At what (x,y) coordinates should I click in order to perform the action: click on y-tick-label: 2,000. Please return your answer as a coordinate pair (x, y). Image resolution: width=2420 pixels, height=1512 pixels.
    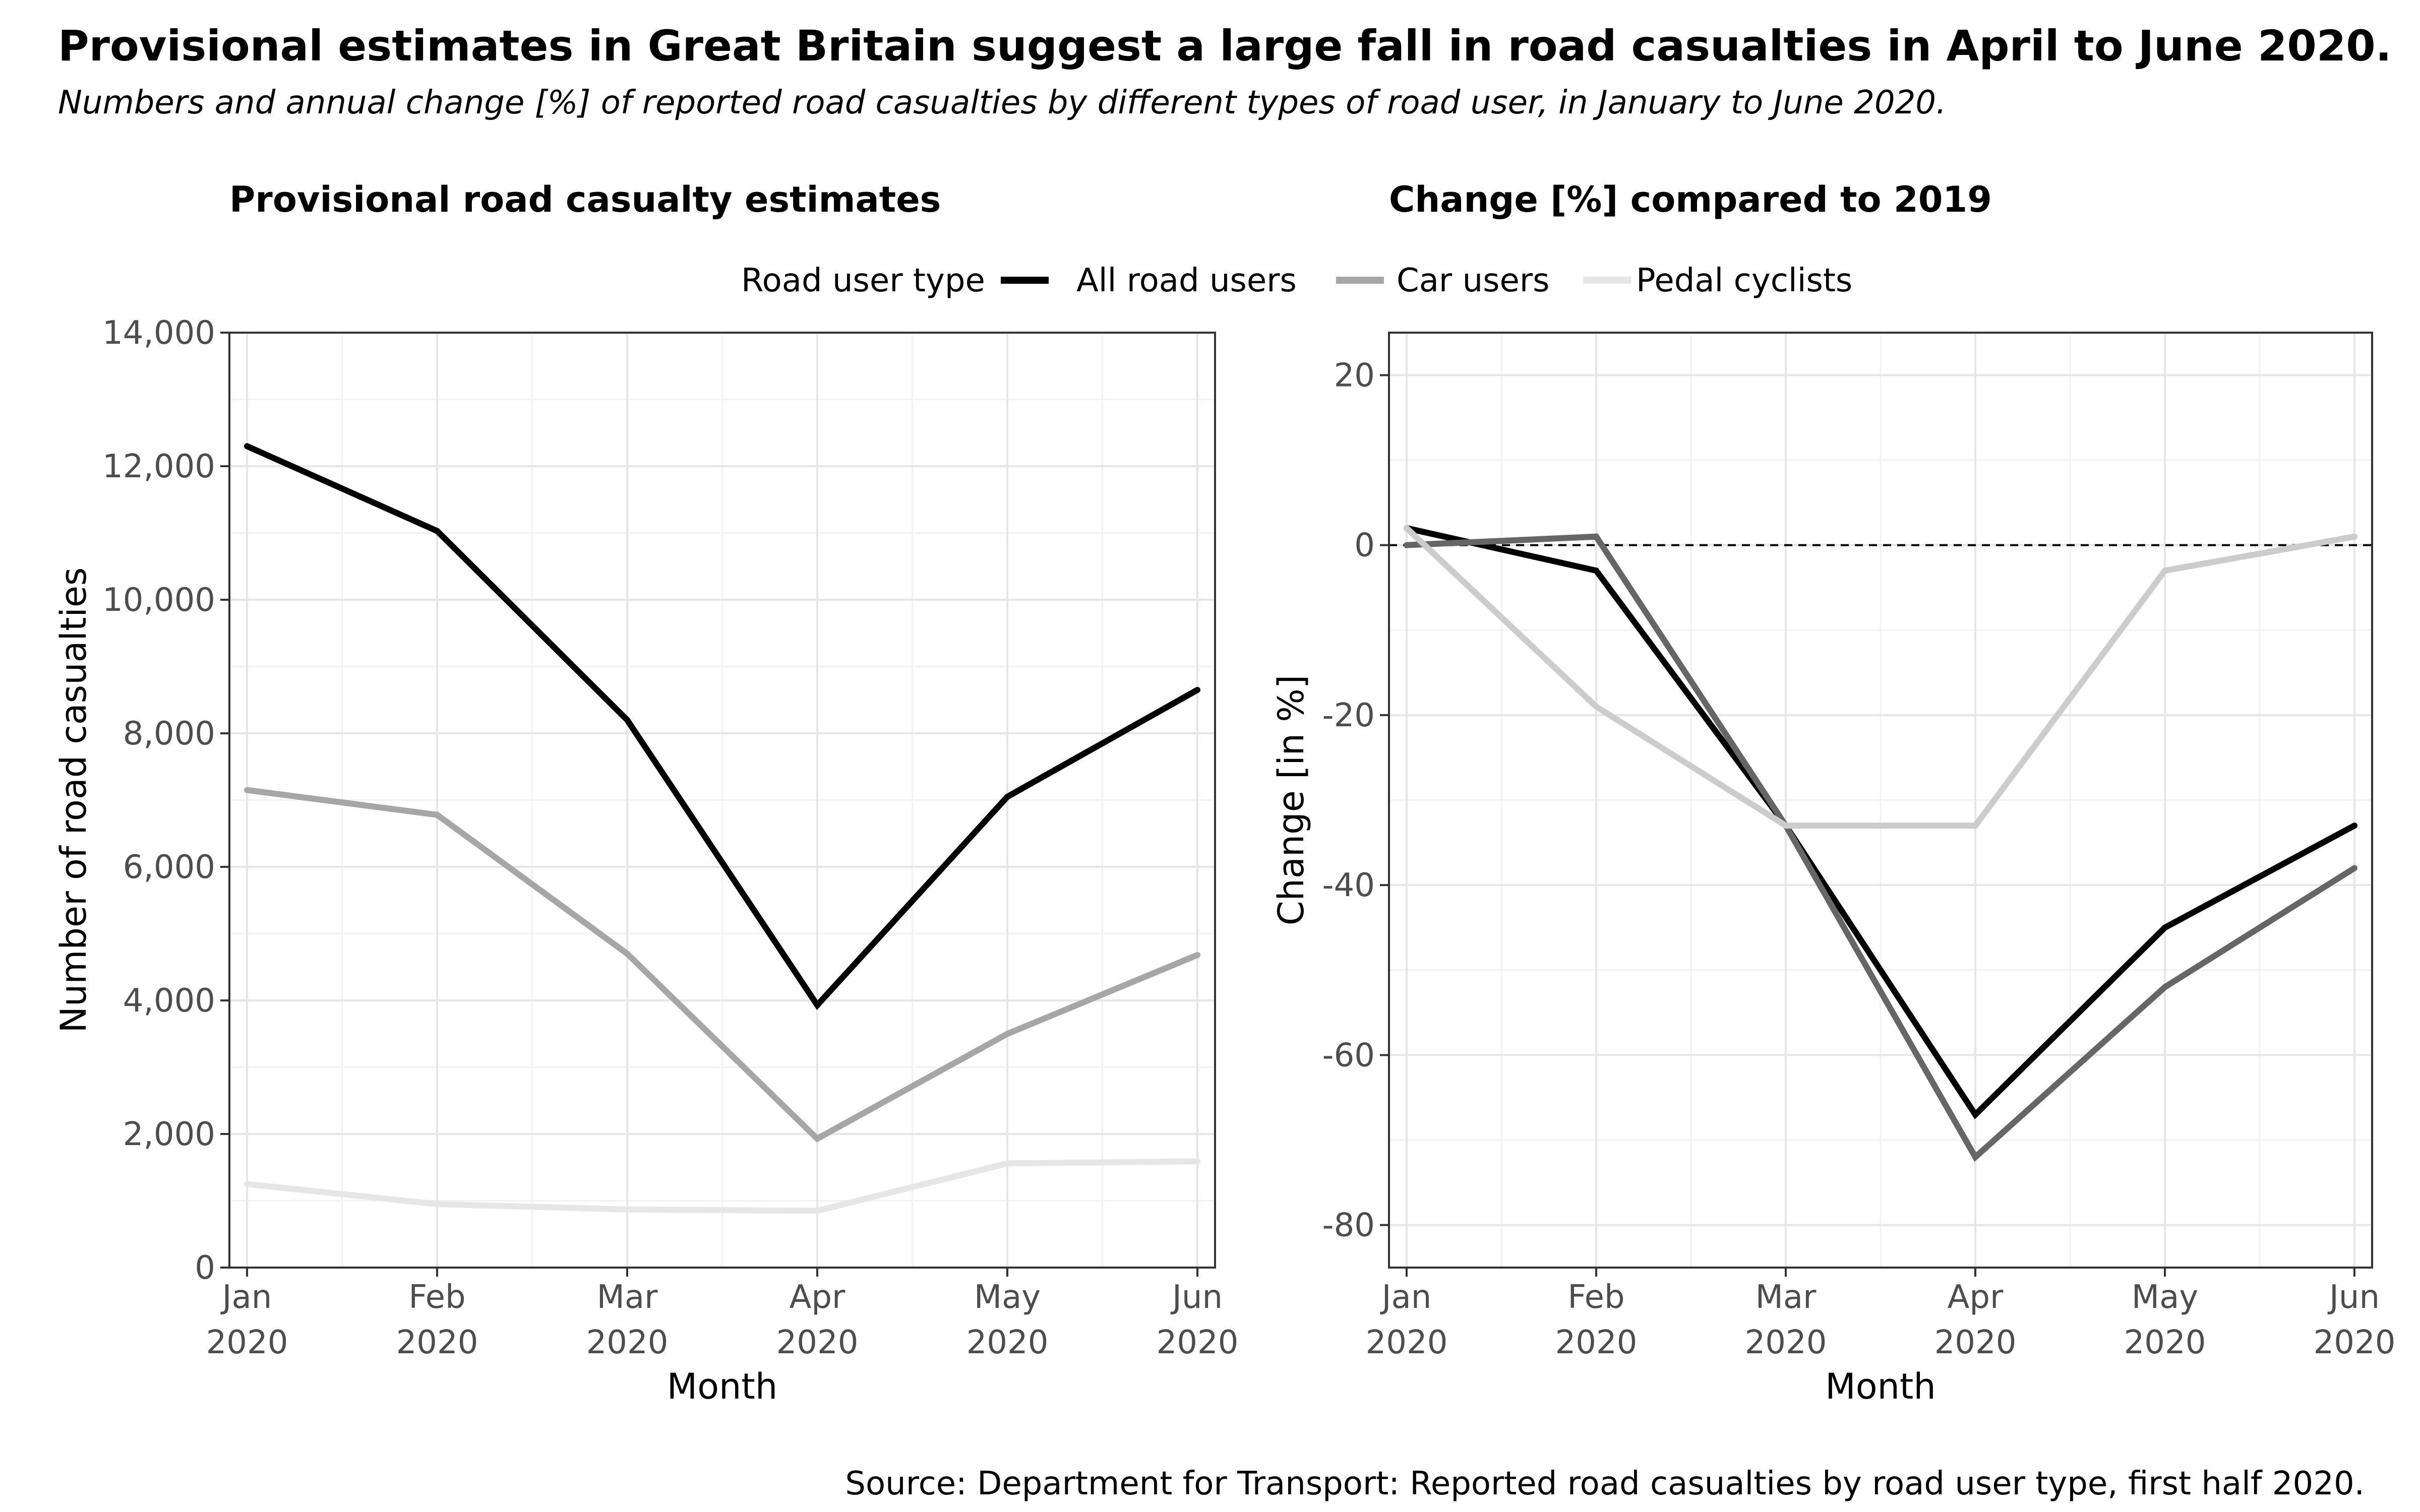
    Looking at the image, I should click on (169, 1134).